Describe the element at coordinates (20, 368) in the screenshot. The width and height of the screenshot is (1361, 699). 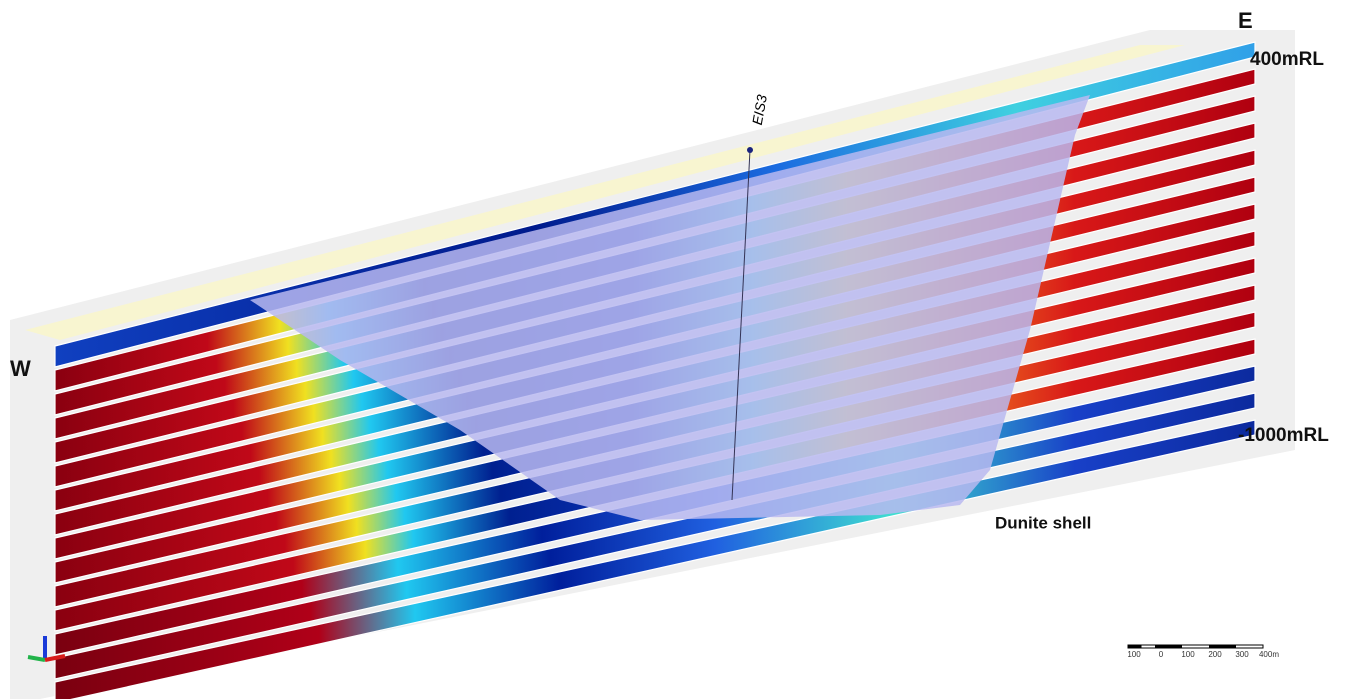
I see `west-label: W` at that location.